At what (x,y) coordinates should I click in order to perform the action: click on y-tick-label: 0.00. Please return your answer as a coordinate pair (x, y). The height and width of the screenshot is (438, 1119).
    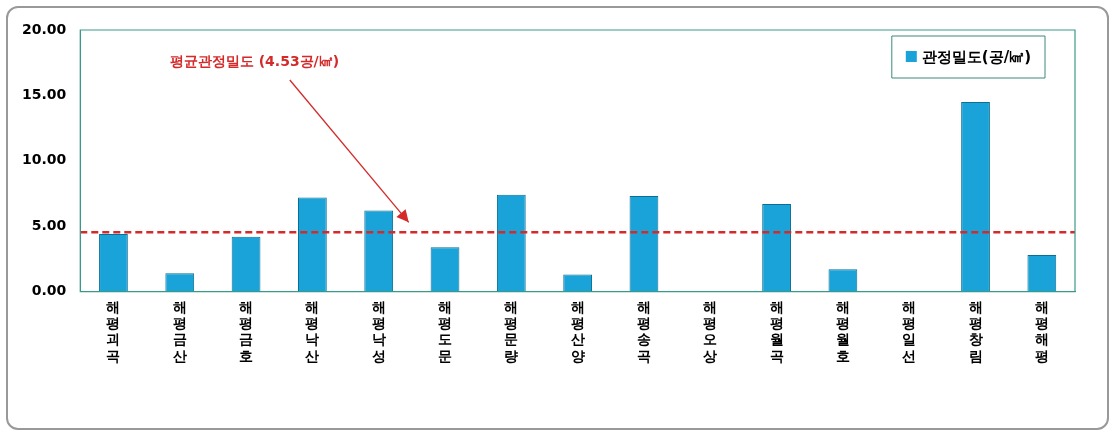
    Looking at the image, I should click on (49, 290).